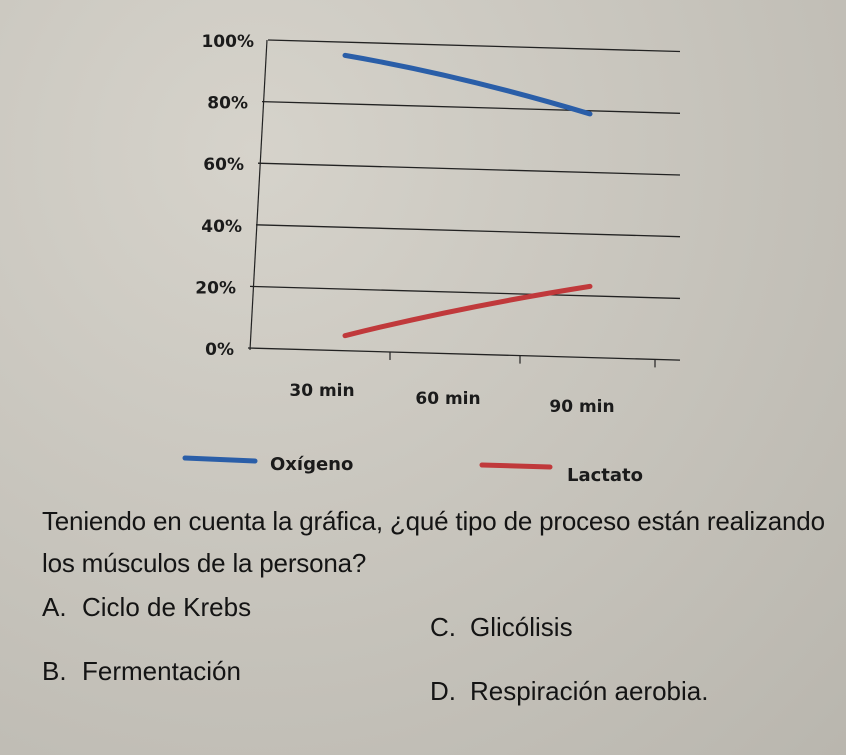  I want to click on x-tick-label: 30 min, so click(321, 391).